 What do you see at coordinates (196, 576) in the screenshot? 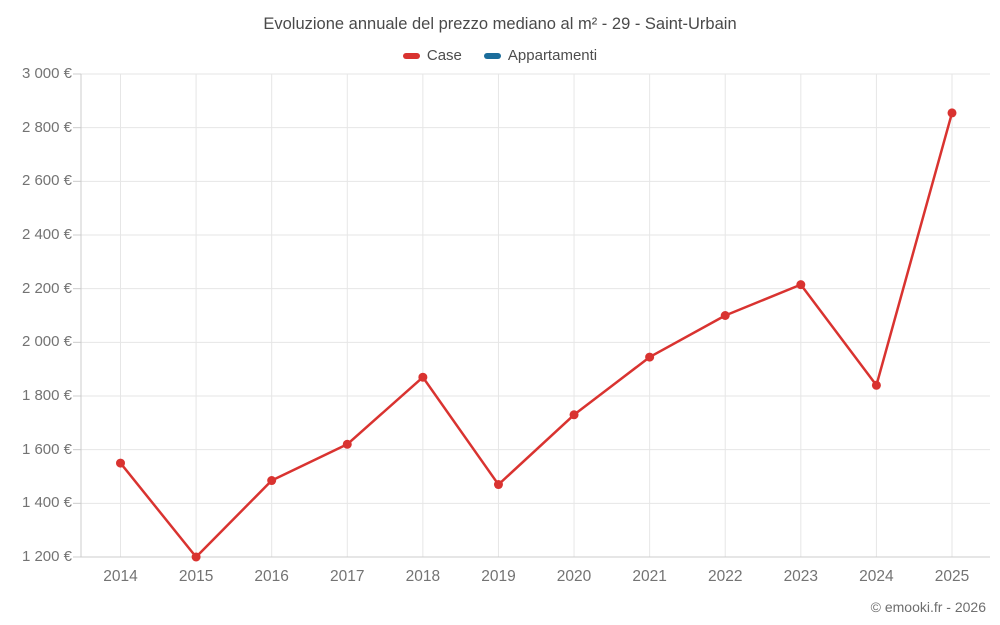
I see `x-axis-label-2015: 2015` at bounding box center [196, 576].